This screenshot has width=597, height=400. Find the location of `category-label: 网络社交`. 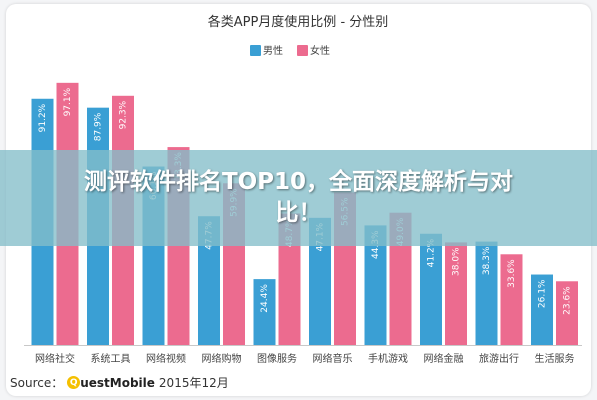

category-label: 网络社交 is located at coordinates (55, 358).